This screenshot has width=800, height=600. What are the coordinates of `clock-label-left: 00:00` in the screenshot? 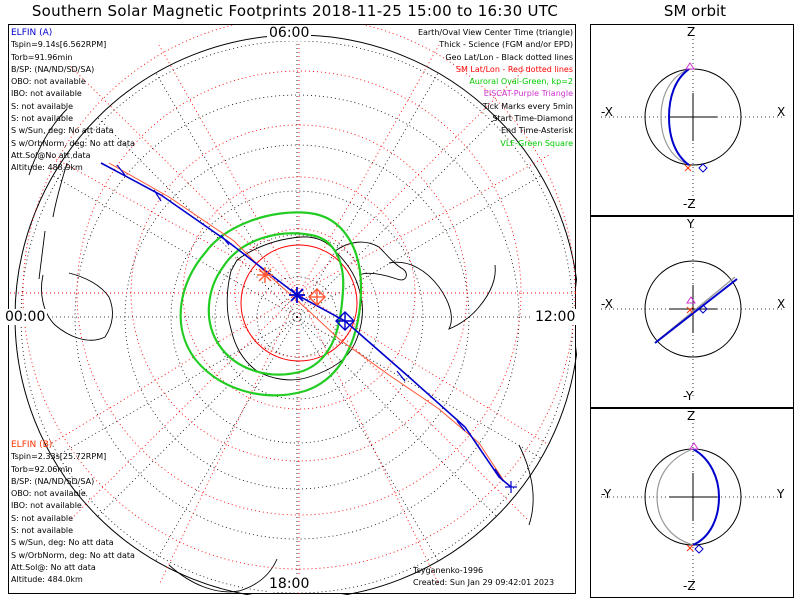 It's located at (25, 317).